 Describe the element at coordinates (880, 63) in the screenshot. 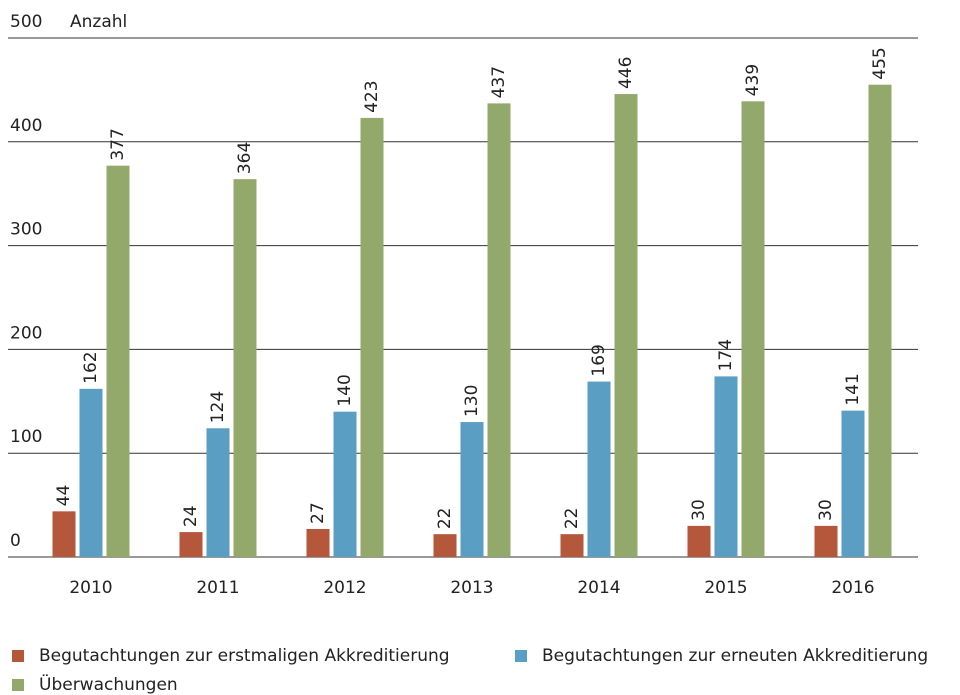

I see `value-label: 455` at that location.